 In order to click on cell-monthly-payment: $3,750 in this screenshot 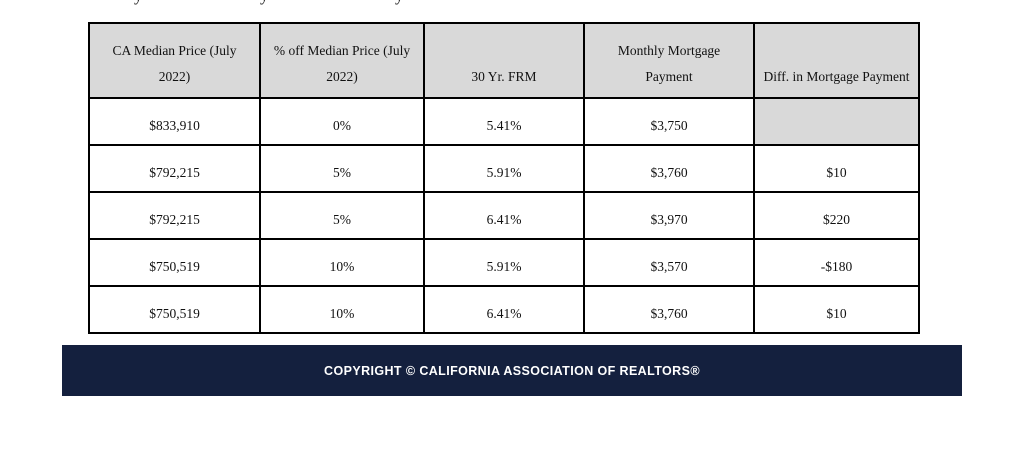, I will do `click(669, 121)`.